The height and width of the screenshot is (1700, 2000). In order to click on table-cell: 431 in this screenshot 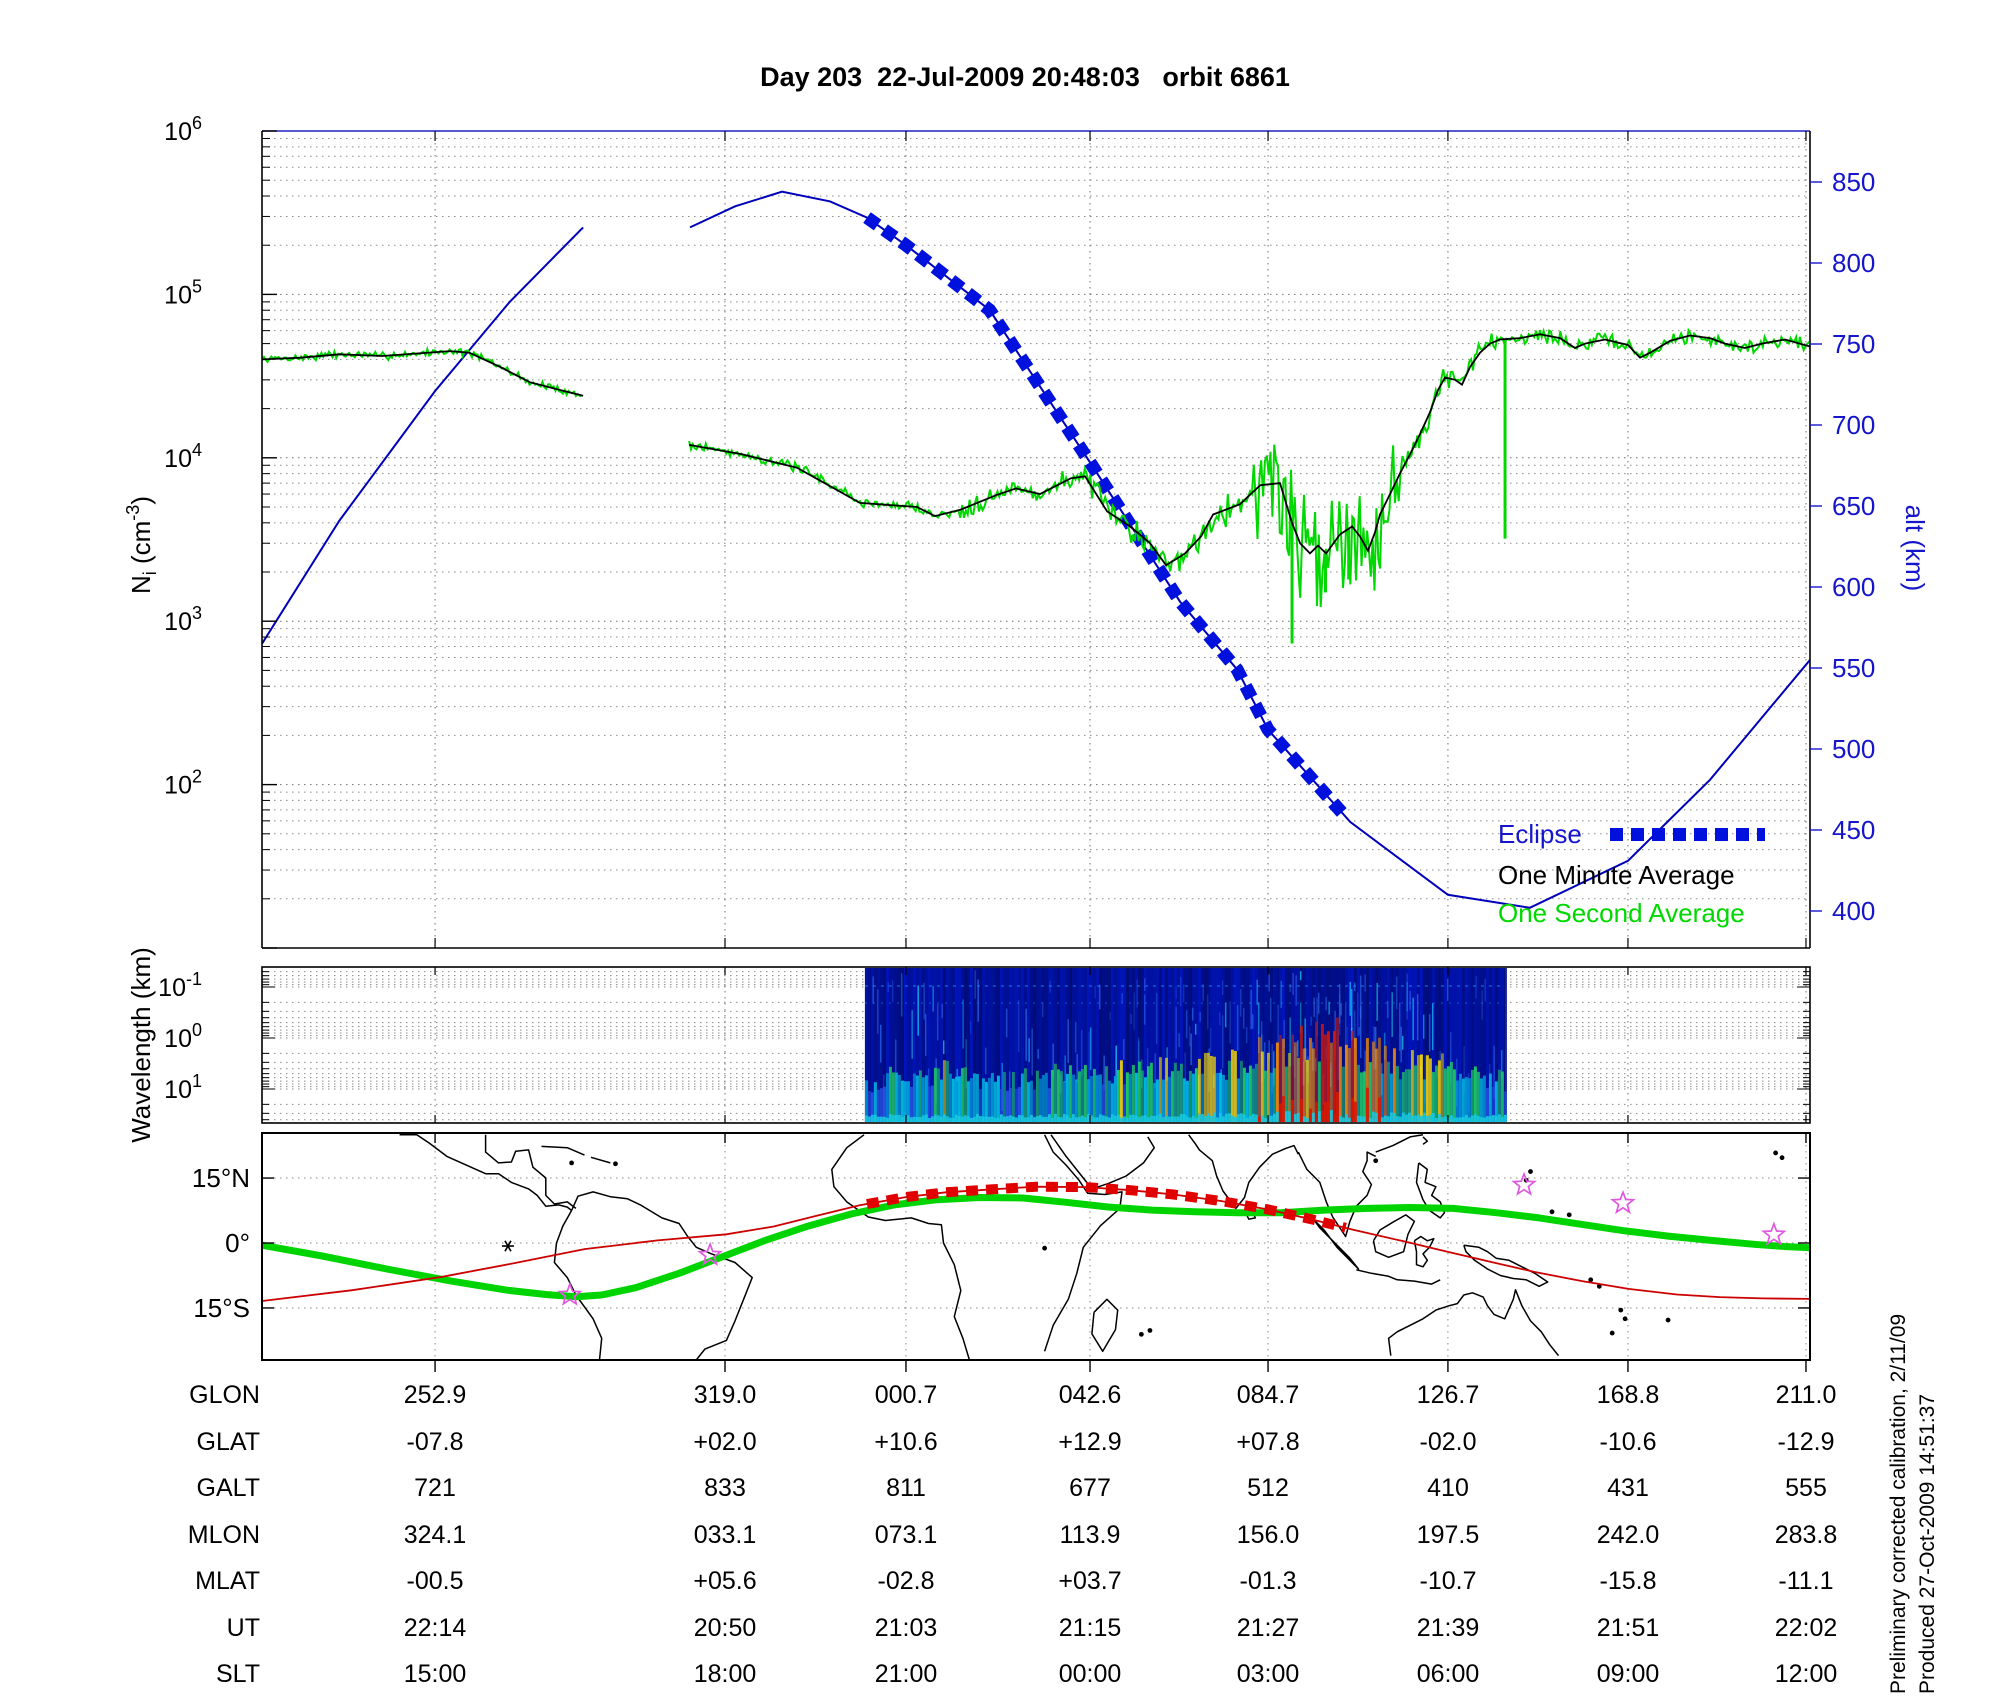, I will do `click(1628, 1488)`.